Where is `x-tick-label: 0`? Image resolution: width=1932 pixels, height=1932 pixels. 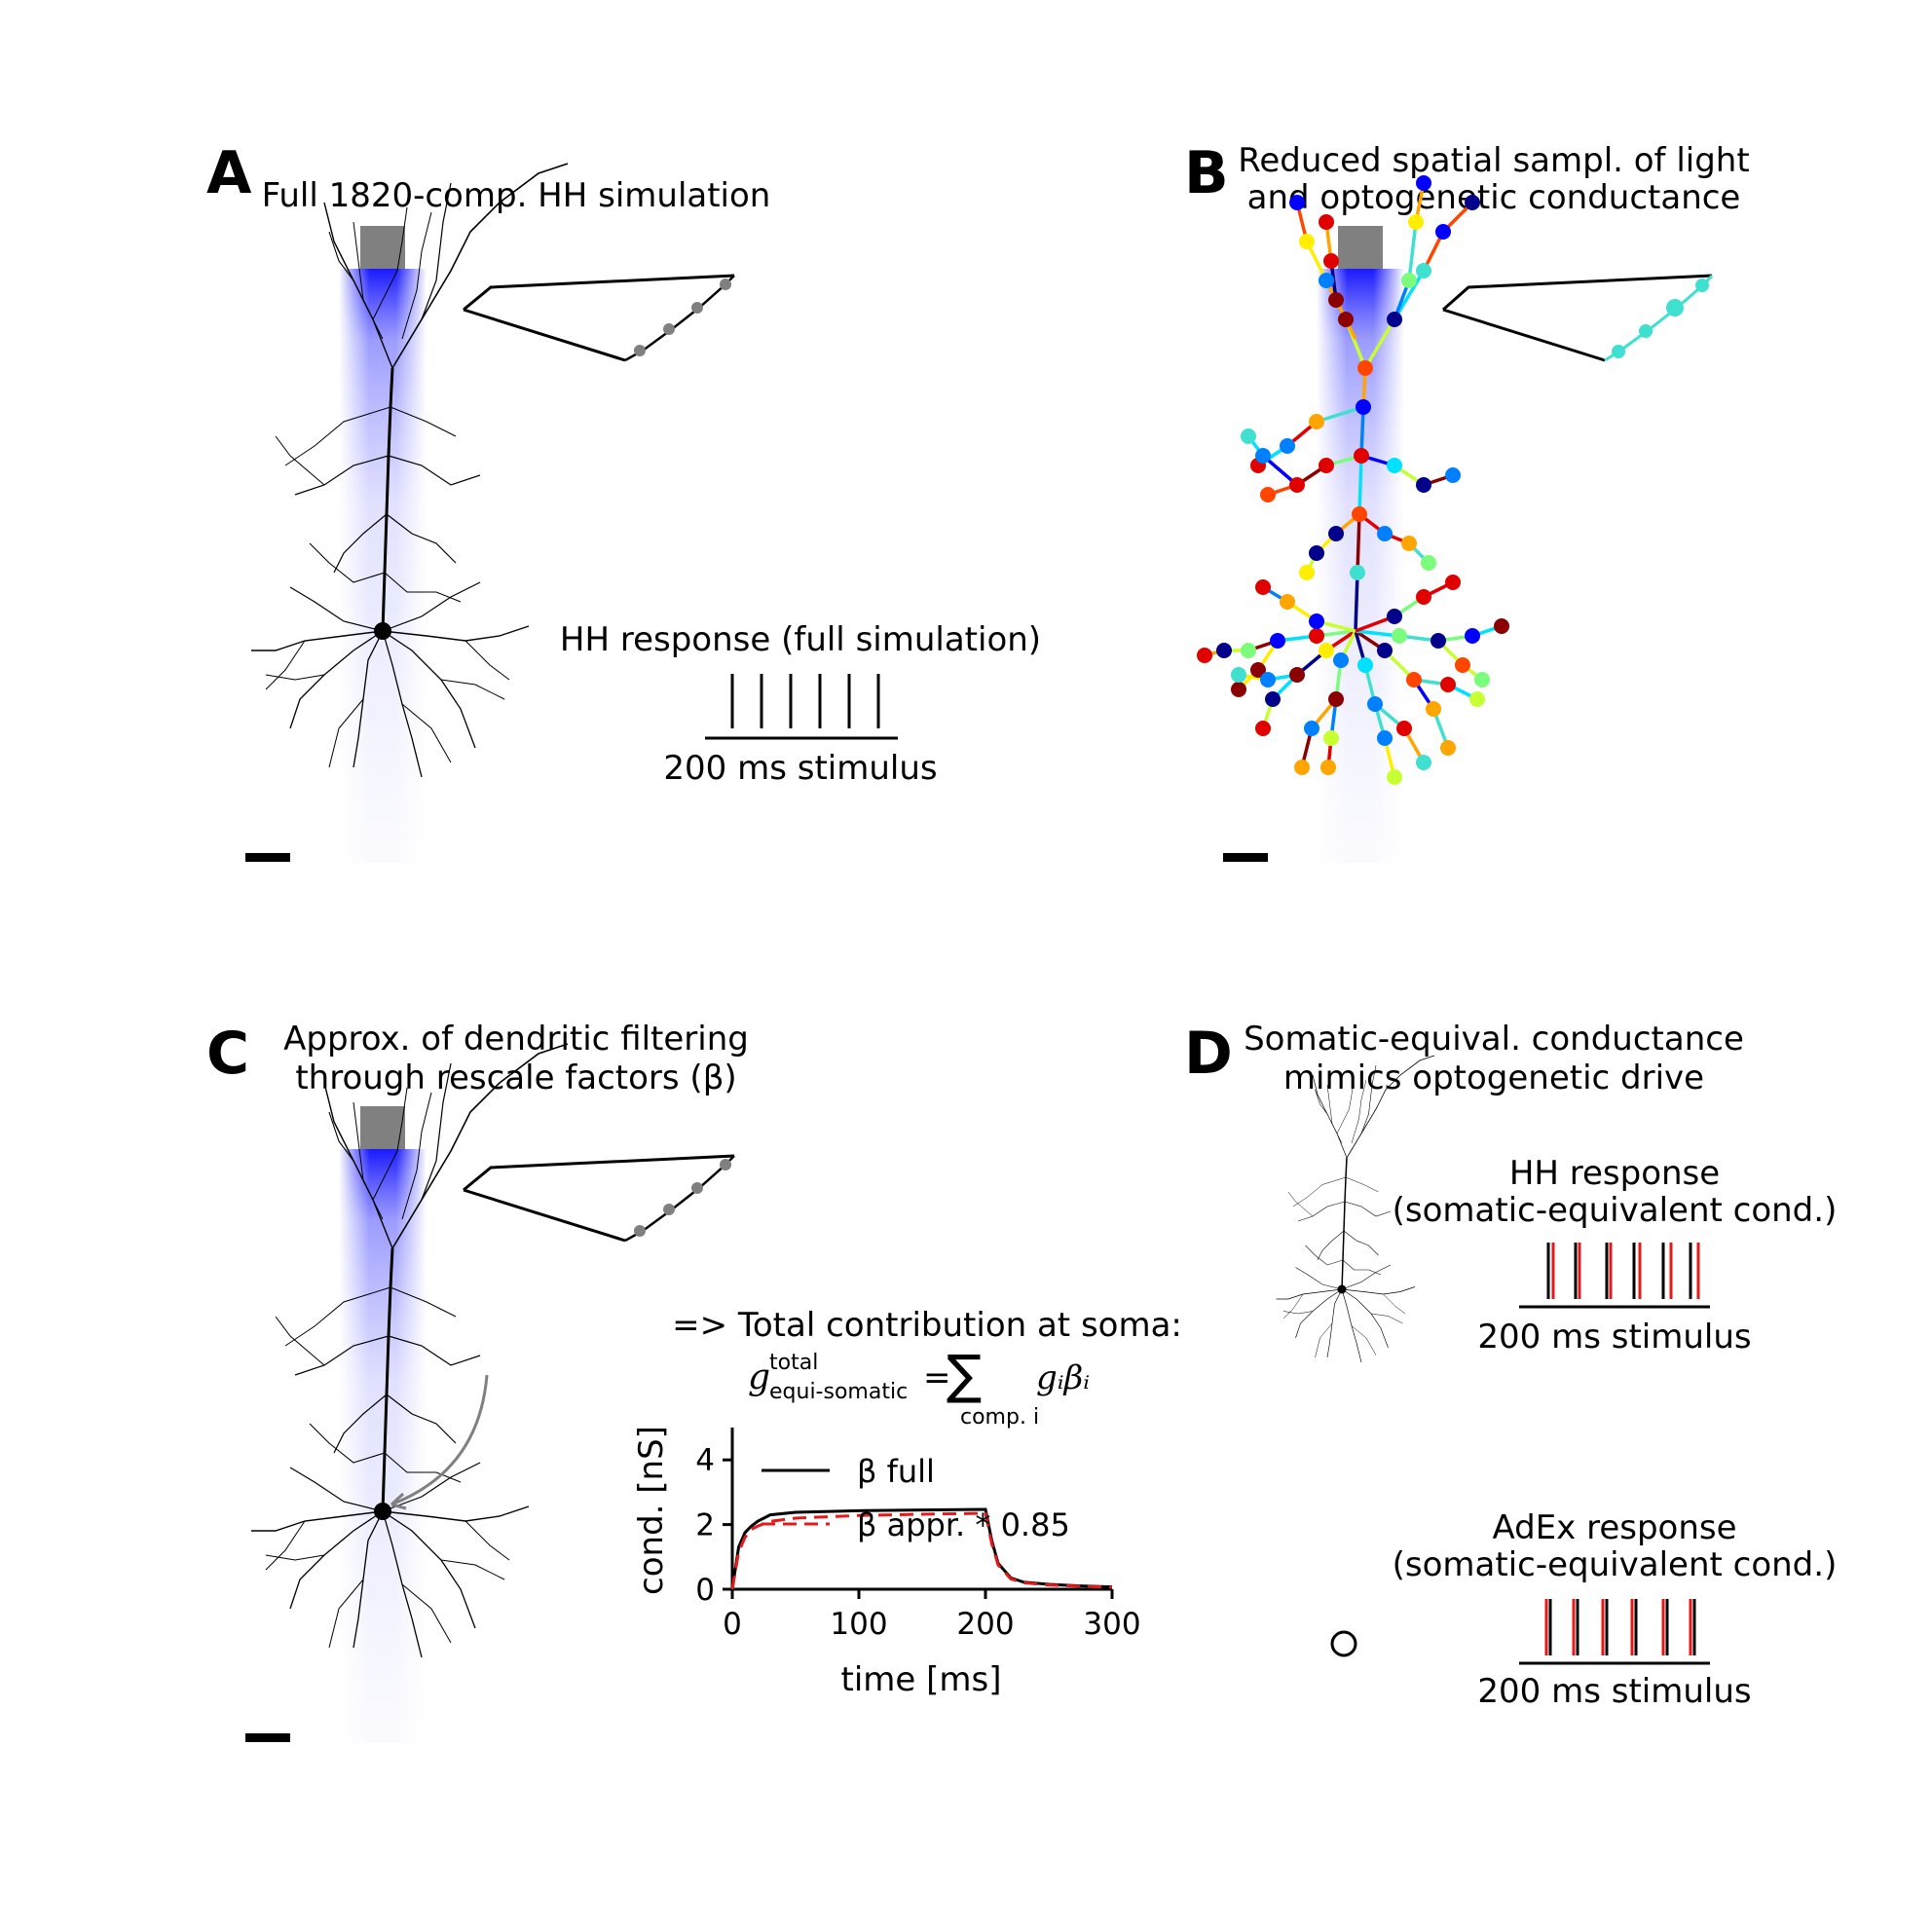
x-tick-label: 0 is located at coordinates (732, 1624).